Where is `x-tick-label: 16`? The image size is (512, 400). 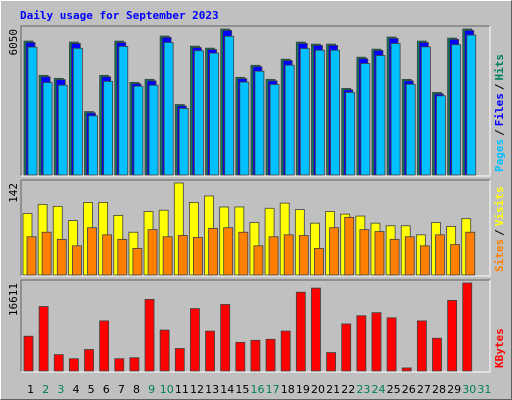
x-tick-label: 16 is located at coordinates (258, 389).